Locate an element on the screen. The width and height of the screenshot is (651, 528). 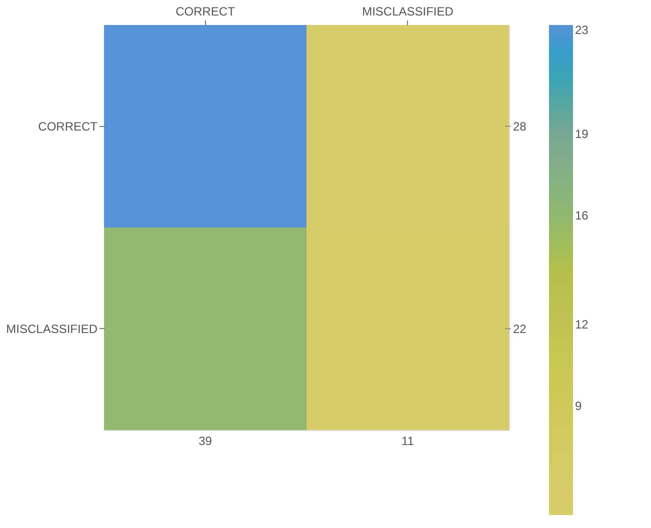
color-bar-label: 19 is located at coordinates (582, 133).